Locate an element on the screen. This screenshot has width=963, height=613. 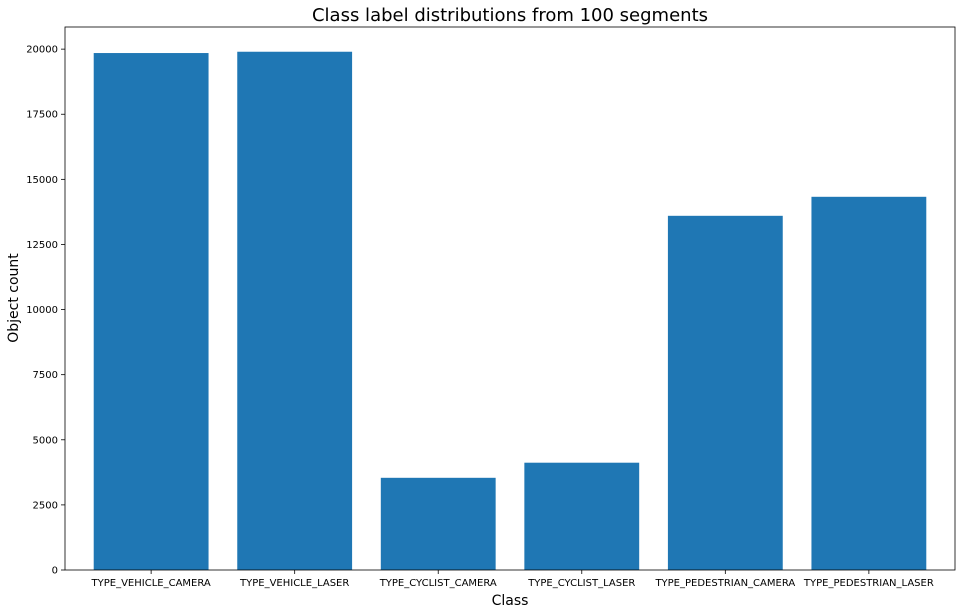
bar-type-vehicle-camera is located at coordinates (151, 312).